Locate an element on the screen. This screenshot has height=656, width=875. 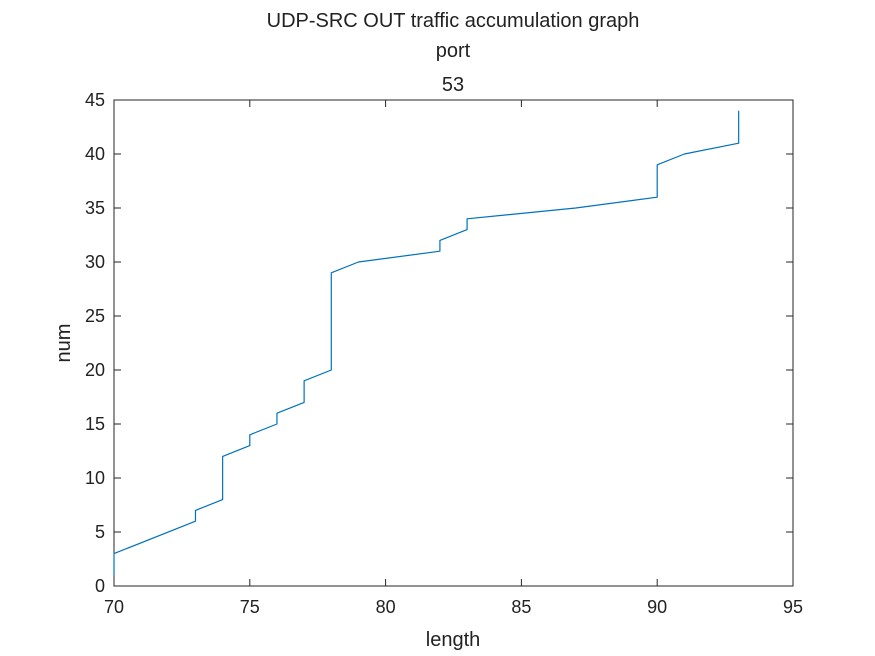
x-tick-label: 95 is located at coordinates (793, 607).